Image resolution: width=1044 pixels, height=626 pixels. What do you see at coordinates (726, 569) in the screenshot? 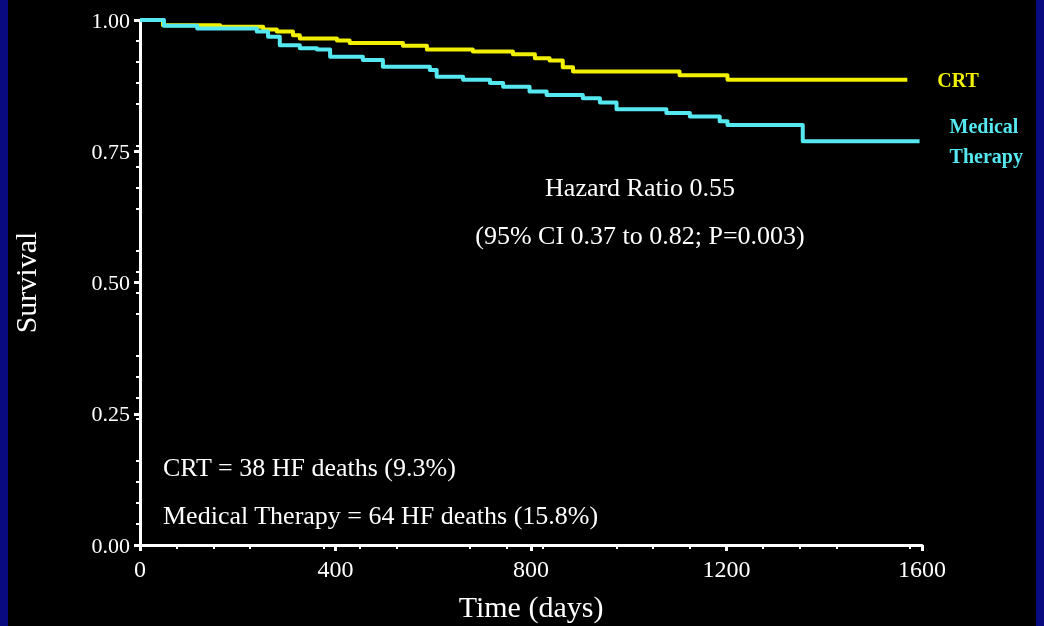
I see `x-tick-label: 1200` at bounding box center [726, 569].